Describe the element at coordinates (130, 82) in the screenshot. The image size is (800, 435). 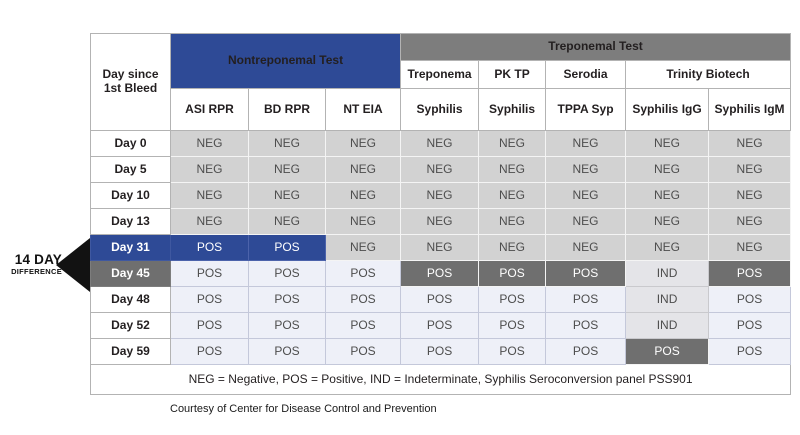
I see `corner-header: Day since 1st Bleed` at that location.